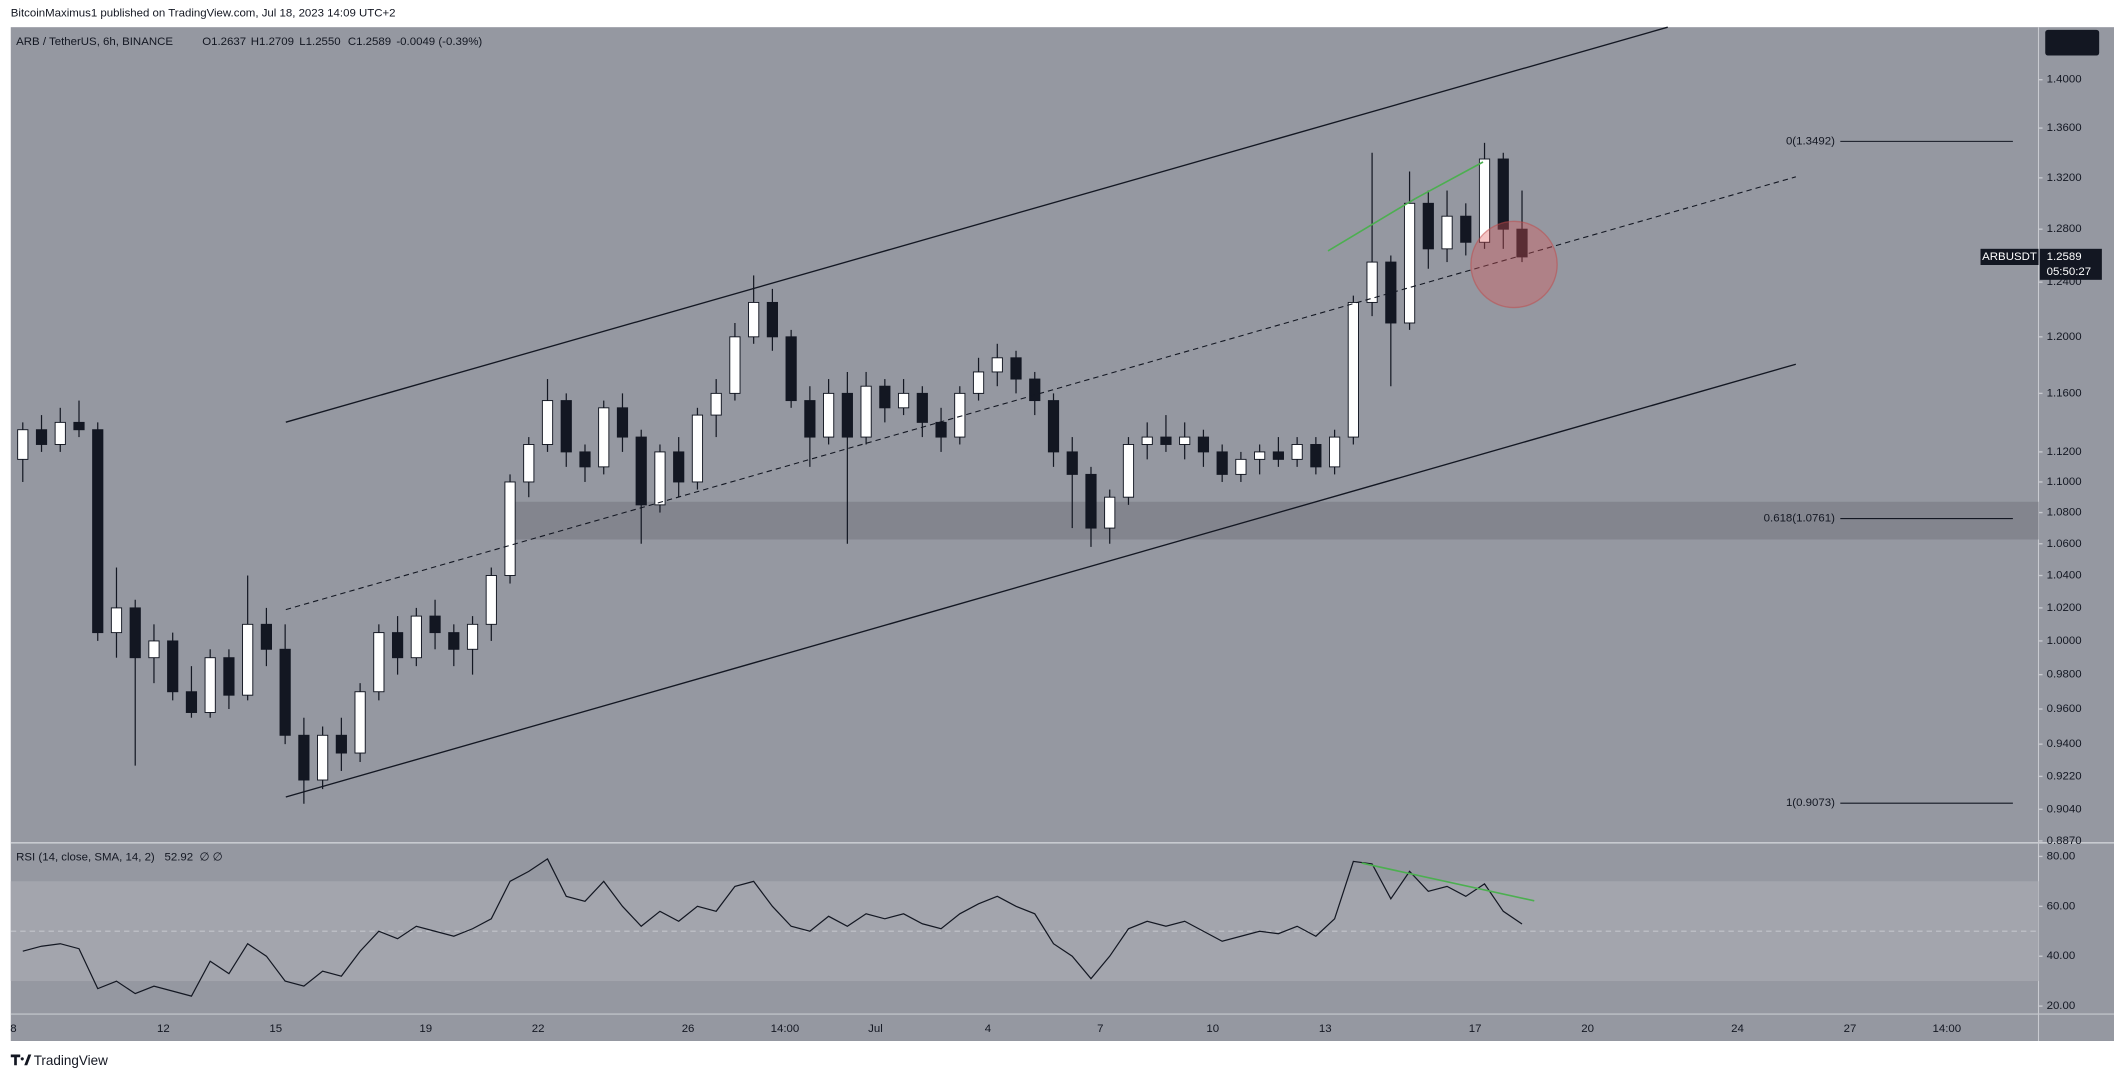  What do you see at coordinates (2064, 675) in the screenshot?
I see `y-tick-label: 0.9800` at bounding box center [2064, 675].